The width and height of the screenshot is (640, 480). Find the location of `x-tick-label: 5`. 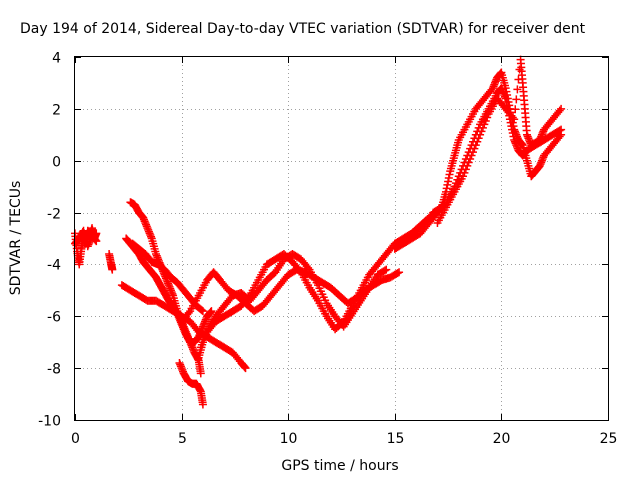

x-tick-label: 5 is located at coordinates (182, 439).